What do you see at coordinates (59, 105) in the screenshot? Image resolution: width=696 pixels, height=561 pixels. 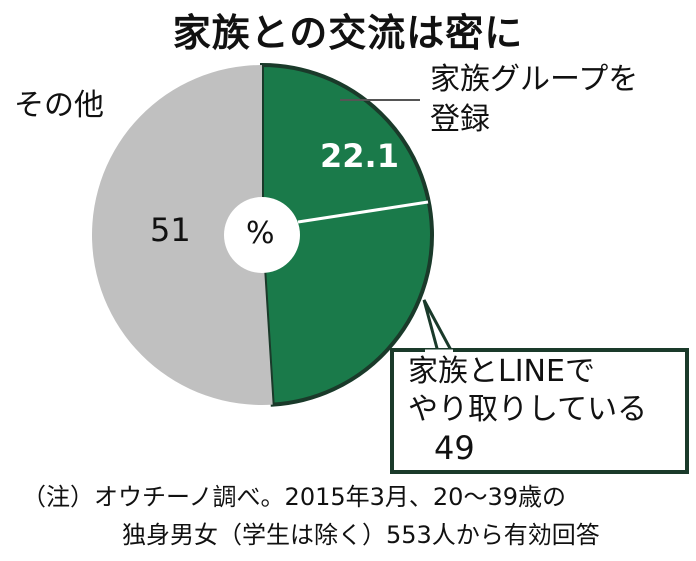 I see `other-label: その他` at bounding box center [59, 105].